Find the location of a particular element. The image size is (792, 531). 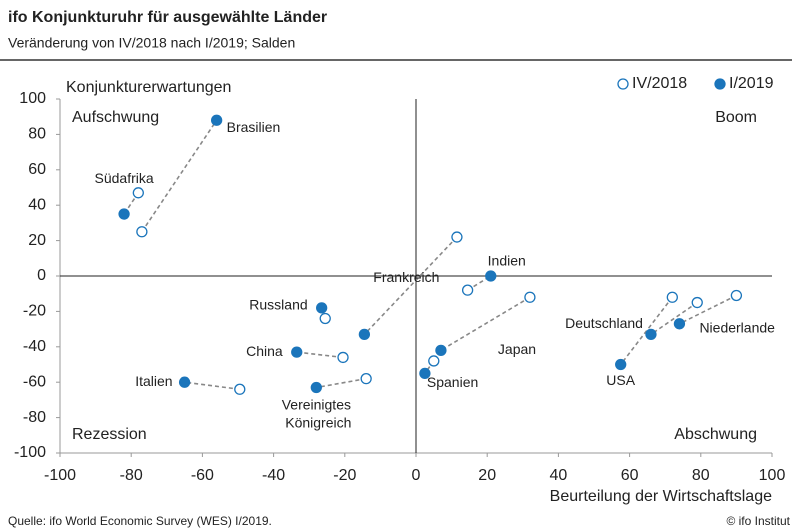

x-tick-label: 60 is located at coordinates (630, 475).